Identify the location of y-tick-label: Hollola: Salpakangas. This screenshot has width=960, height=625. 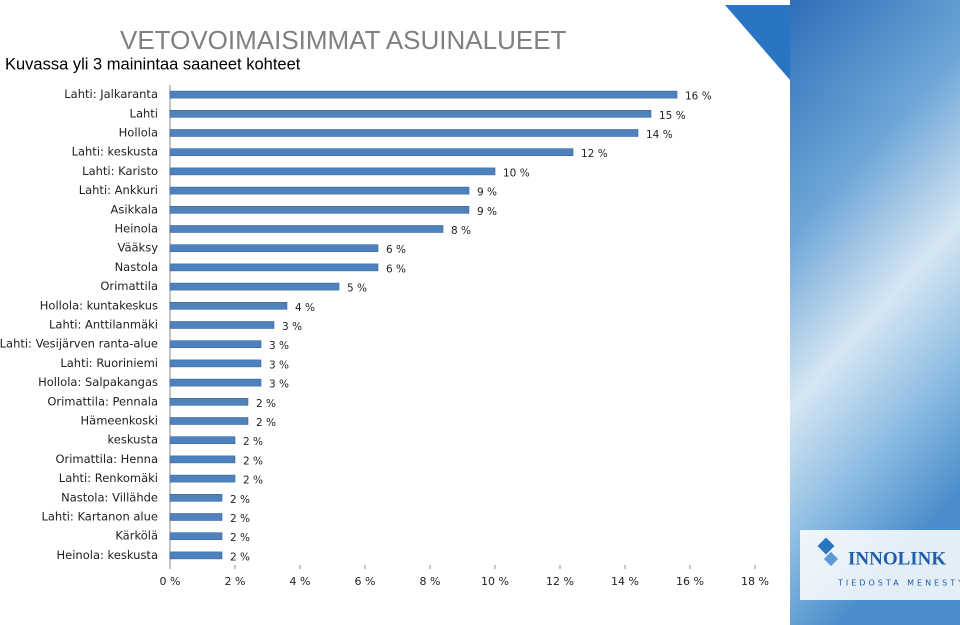
(98, 382).